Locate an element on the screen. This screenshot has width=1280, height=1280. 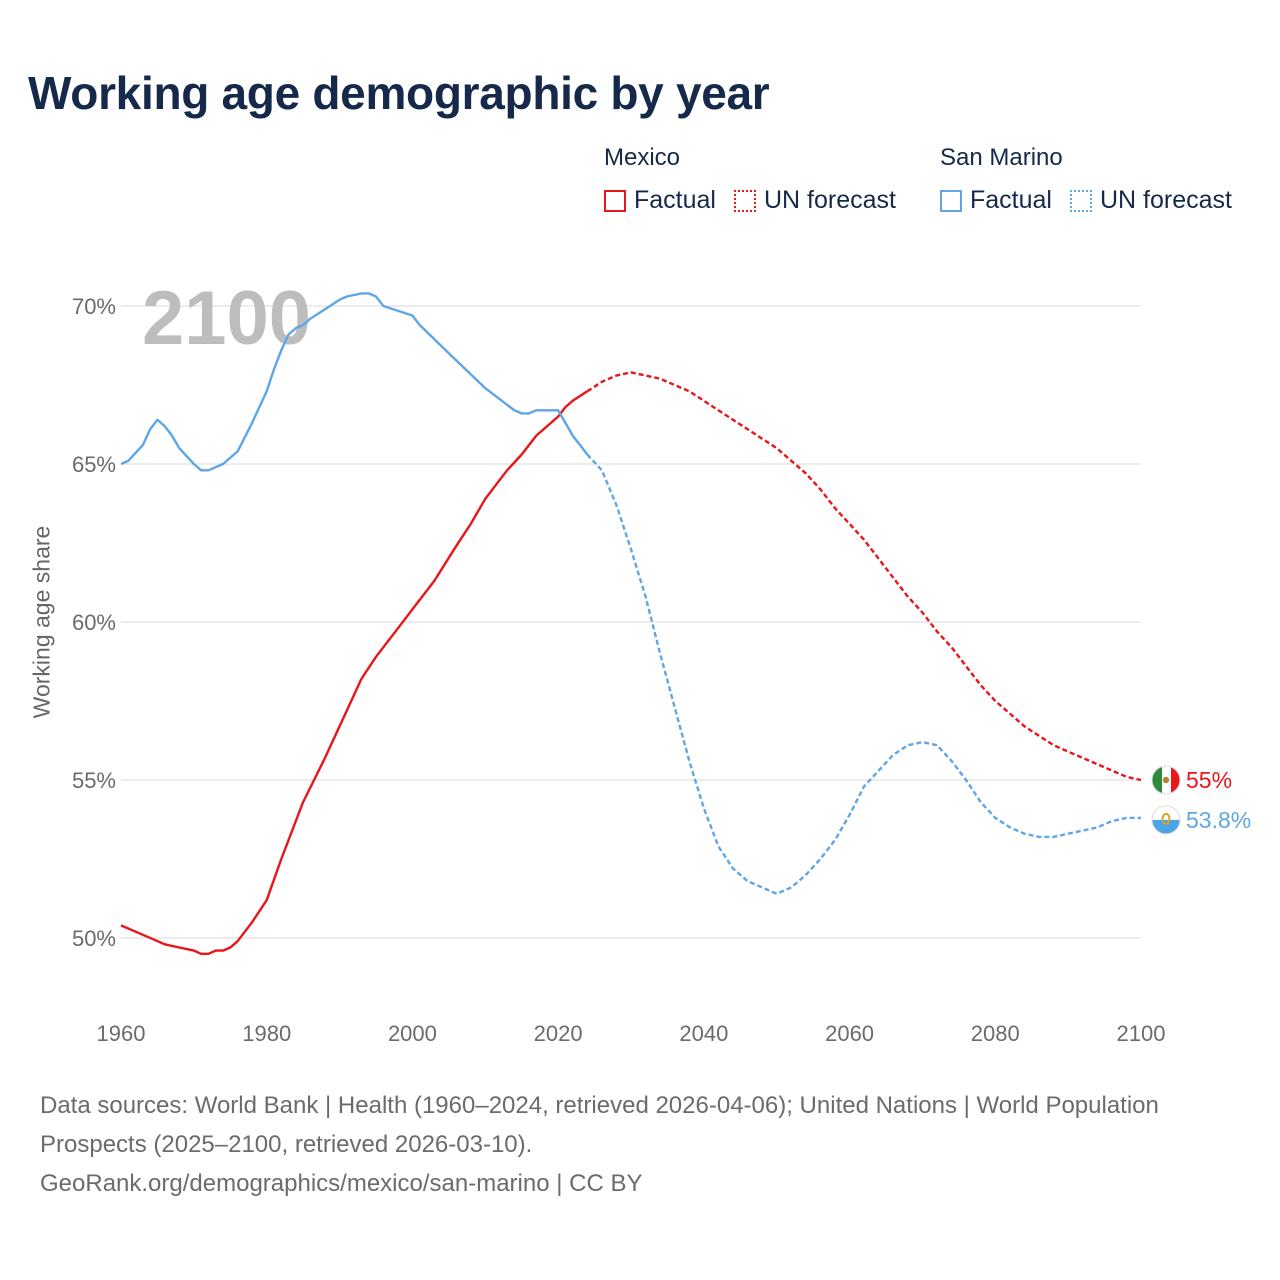
y-tick-label: 50% is located at coordinates (94, 938).